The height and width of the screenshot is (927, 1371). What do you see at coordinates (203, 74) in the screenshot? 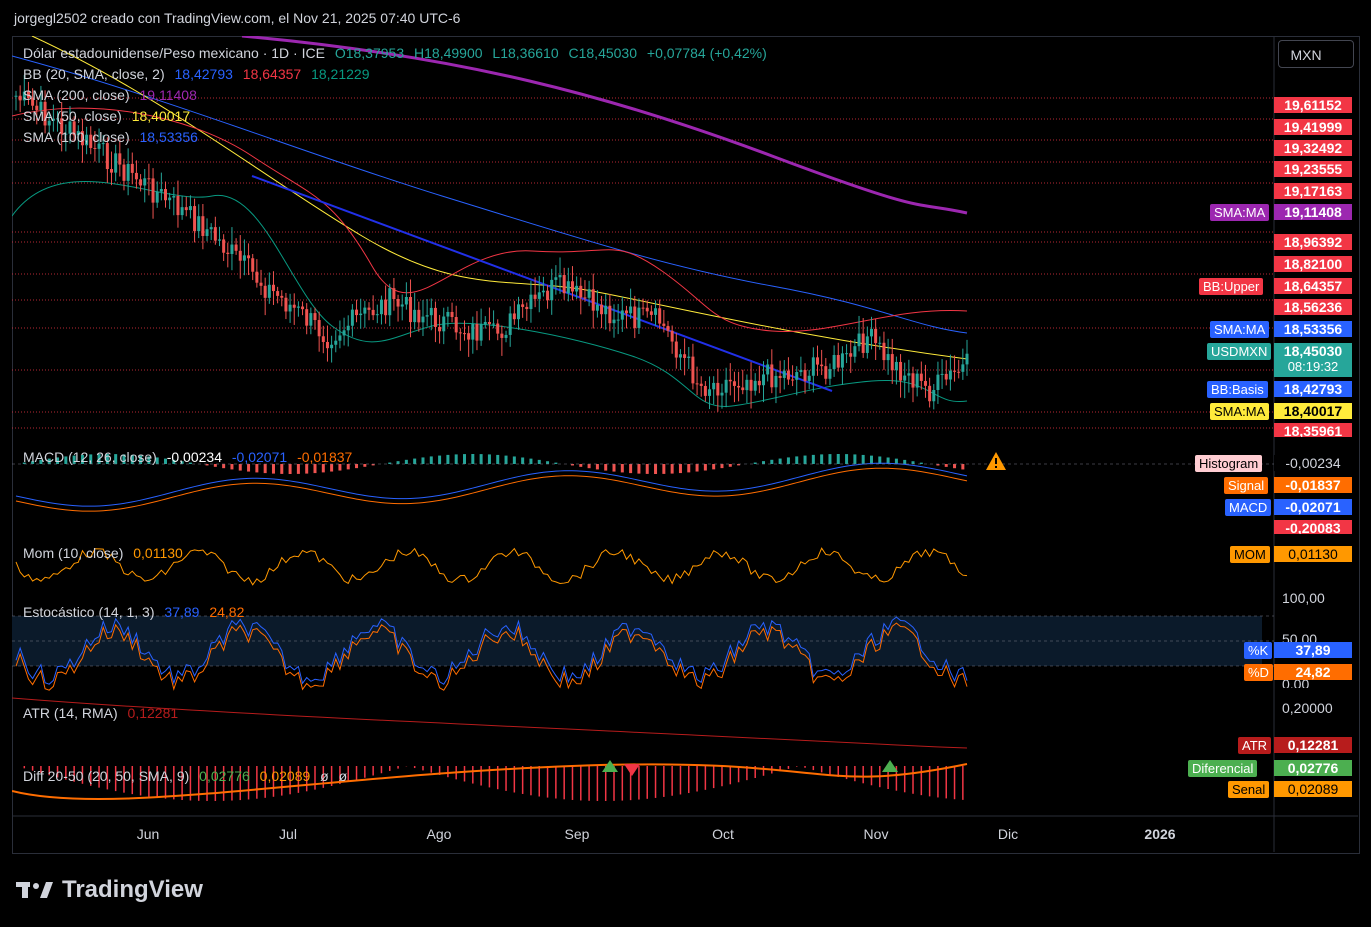
I see `bb-basis-value: 18,42793` at bounding box center [203, 74].